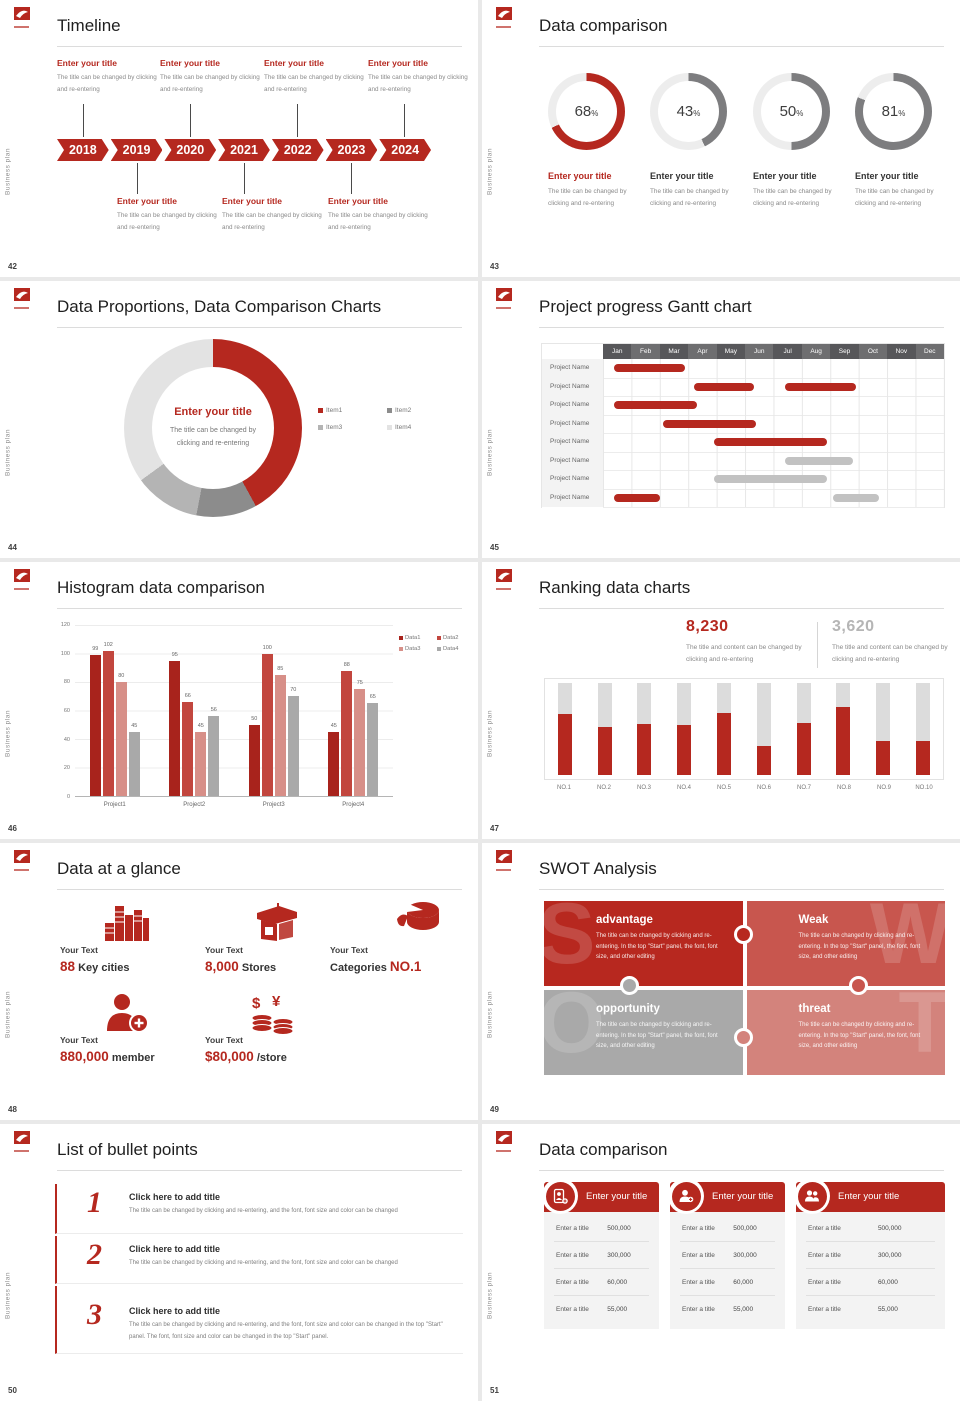 The height and width of the screenshot is (1401, 960). What do you see at coordinates (373, 745) in the screenshot?
I see `bar: 65` at bounding box center [373, 745].